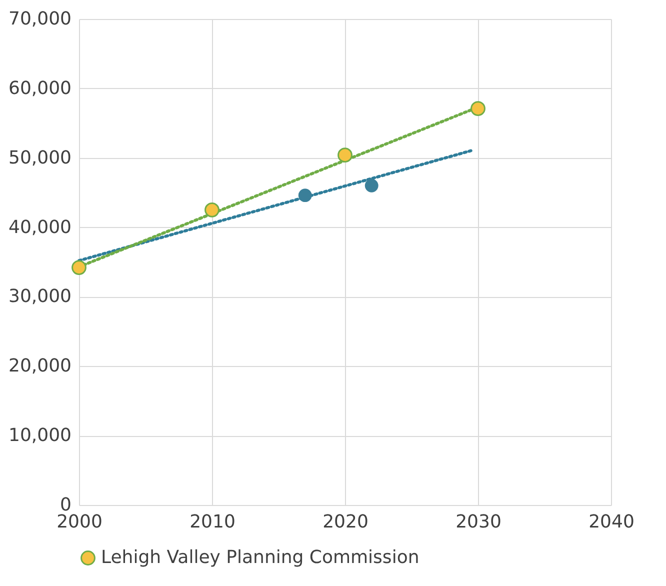 The image size is (666, 586). I want to click on y-tick-label: 50,000, so click(40, 157).